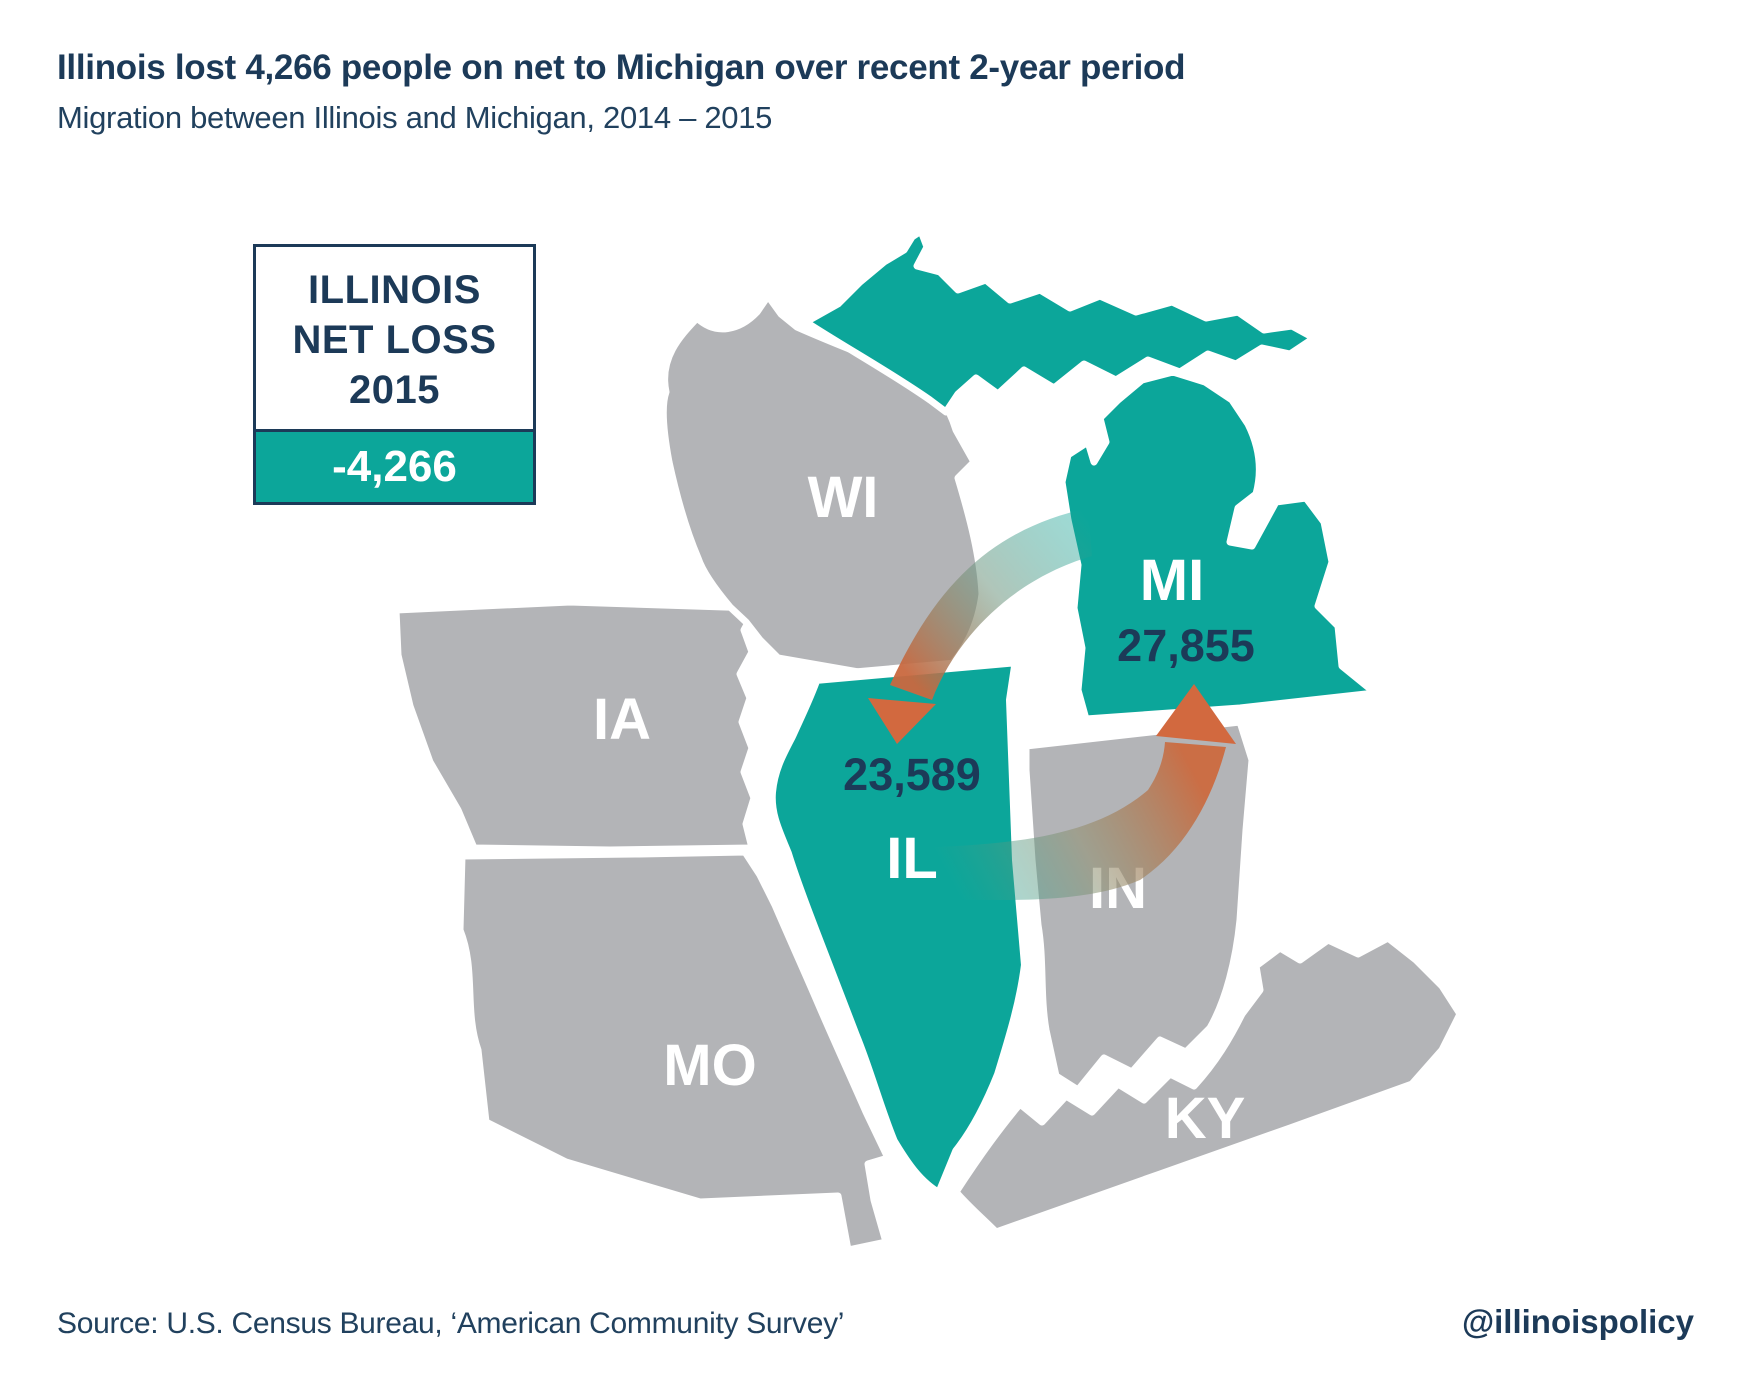 The width and height of the screenshot is (1751, 1397). Describe the element at coordinates (1065, 821) in the screenshot. I see `flow-band-il-to-mi` at that location.